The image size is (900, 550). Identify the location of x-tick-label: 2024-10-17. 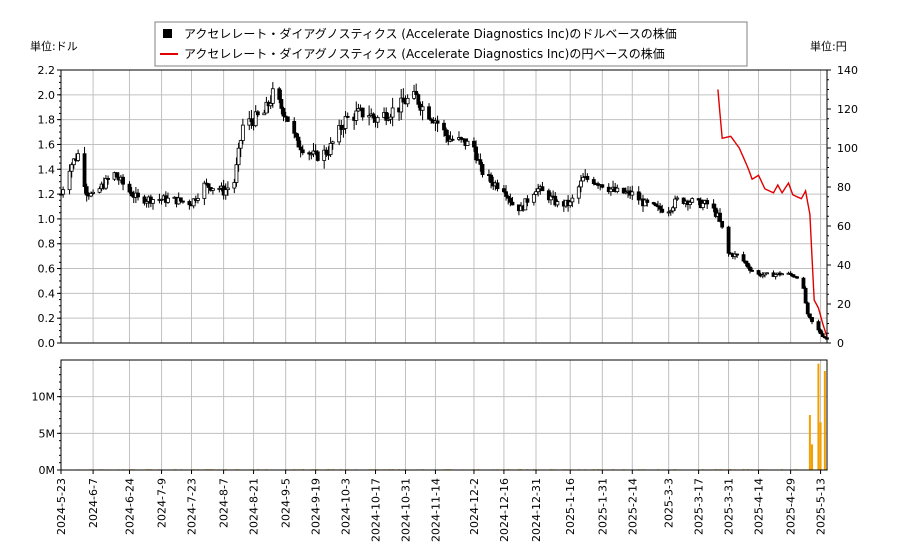
(376, 510).